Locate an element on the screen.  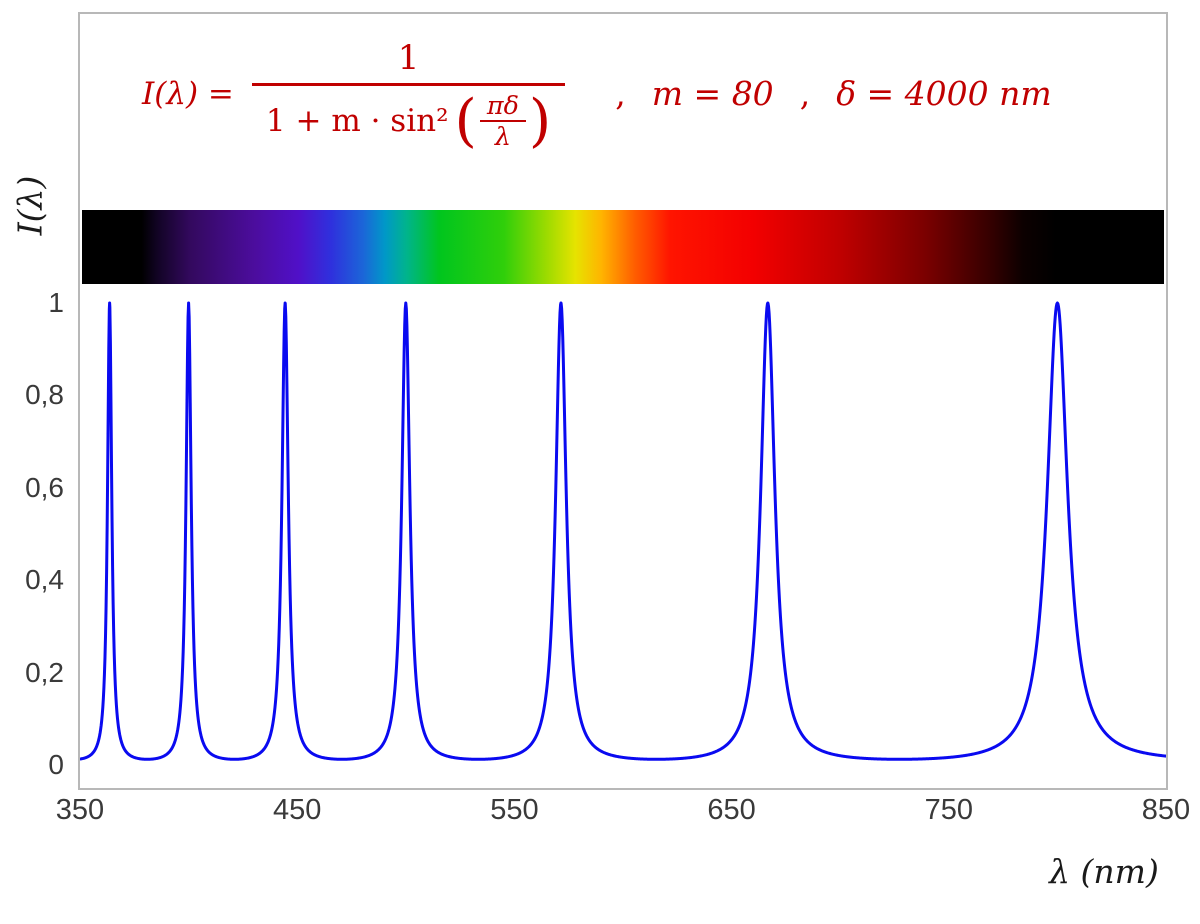
formula-denominator: 1 + m · sin² ( πδ λ ) is located at coordinates (408, 119).